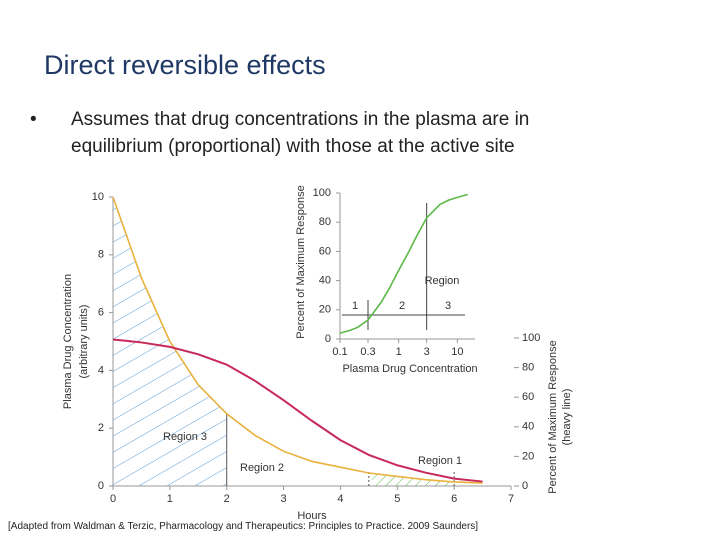 The image size is (720, 540). What do you see at coordinates (397, 499) in the screenshot?
I see `x-tick-label: 5` at bounding box center [397, 499].